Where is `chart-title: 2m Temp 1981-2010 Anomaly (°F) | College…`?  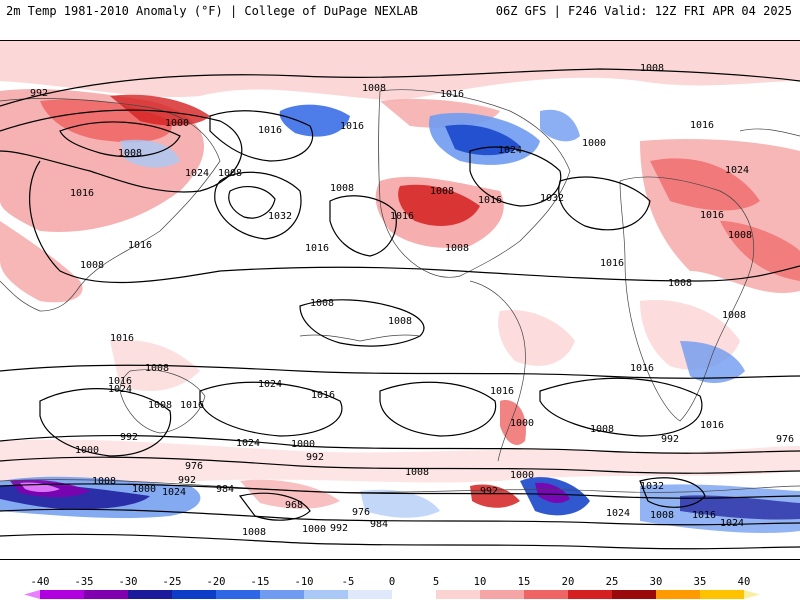
chart-title: 2m Temp 1981-2010 Anomaly (°F) | College… is located at coordinates (212, 11).